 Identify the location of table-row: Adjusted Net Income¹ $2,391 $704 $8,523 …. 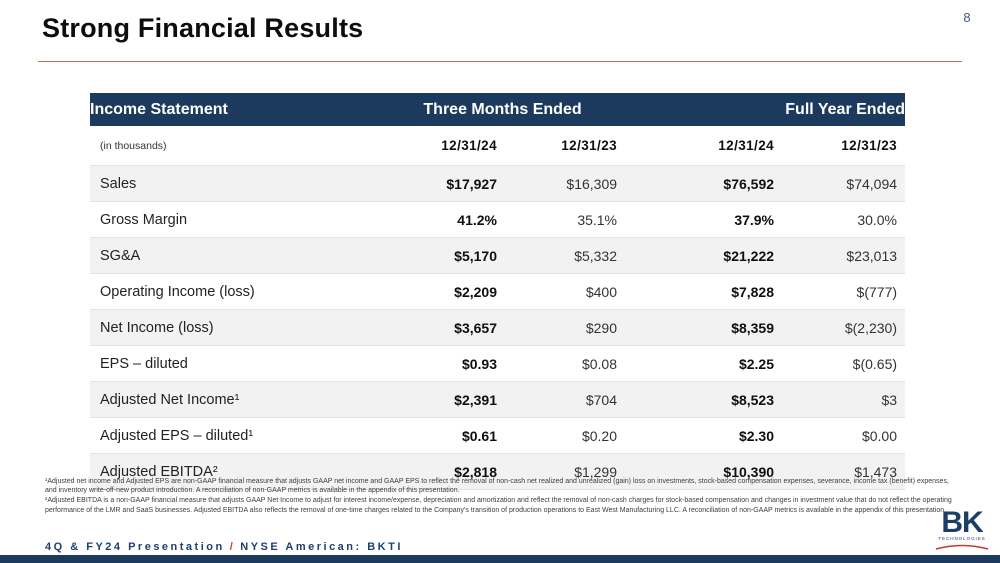
(498, 399).